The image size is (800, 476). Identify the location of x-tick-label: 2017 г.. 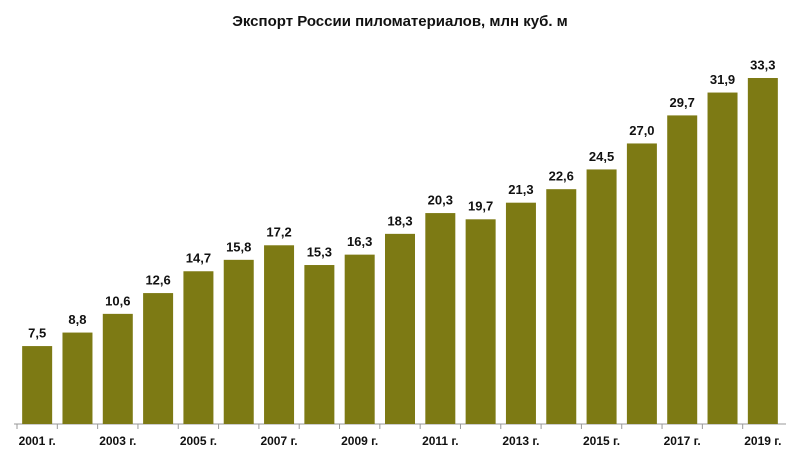
(682, 441).